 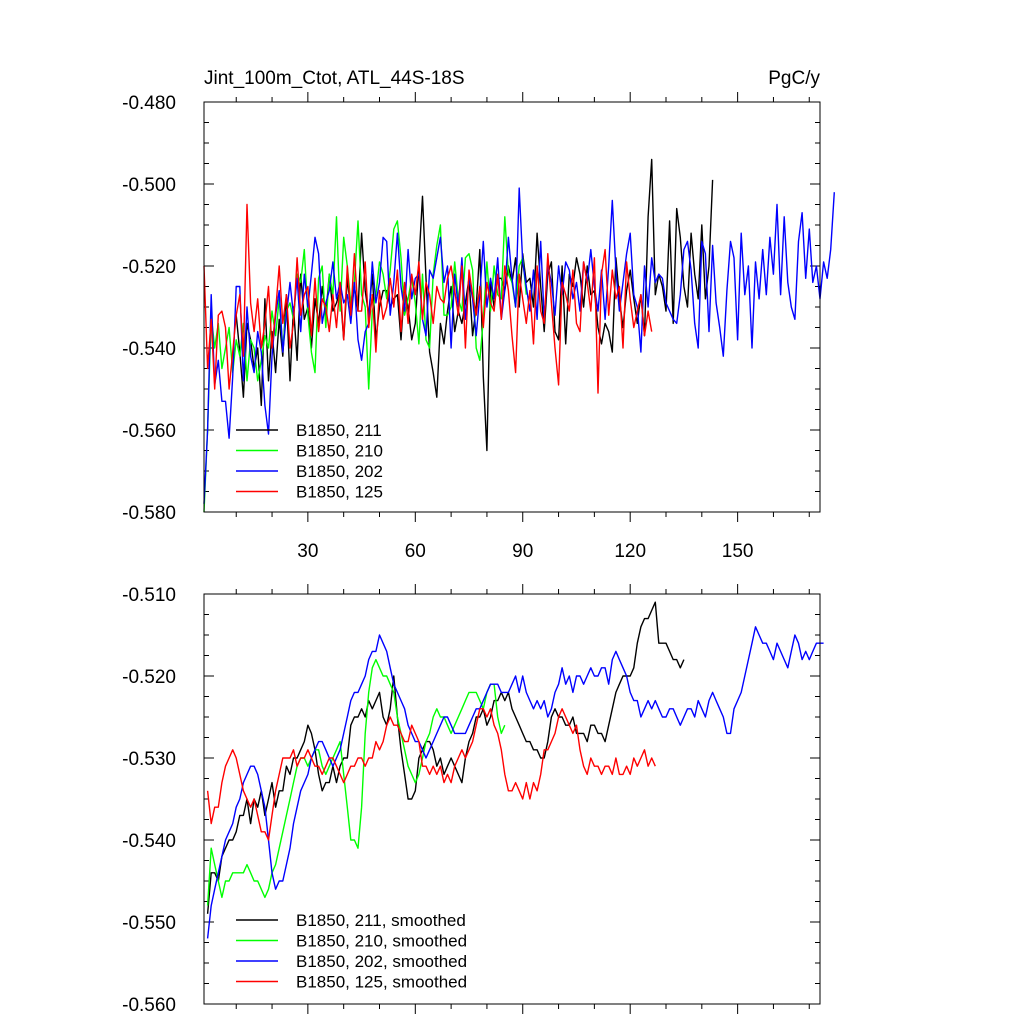 I want to click on legend-label: B1850, 202, smoothed, so click(x=381, y=961).